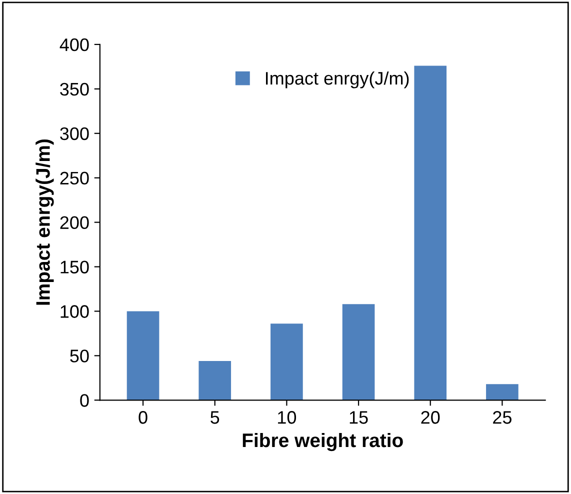 Image resolution: width=571 pixels, height=494 pixels. I want to click on x-tick-label: 0, so click(143, 417).